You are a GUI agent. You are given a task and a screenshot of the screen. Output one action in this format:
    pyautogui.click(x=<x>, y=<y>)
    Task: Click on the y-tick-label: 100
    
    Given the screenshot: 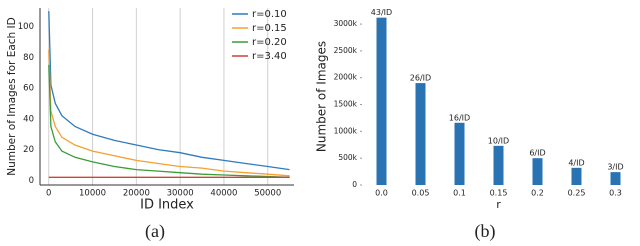 What is the action you would take?
    pyautogui.click(x=26, y=27)
    